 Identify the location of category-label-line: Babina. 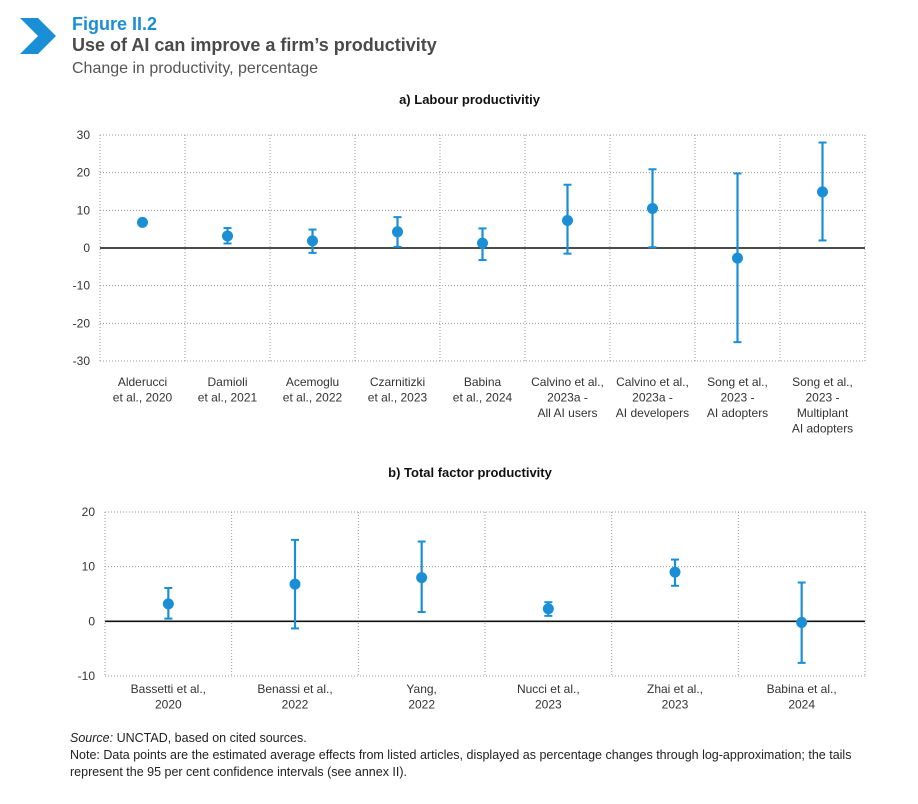
(483, 382).